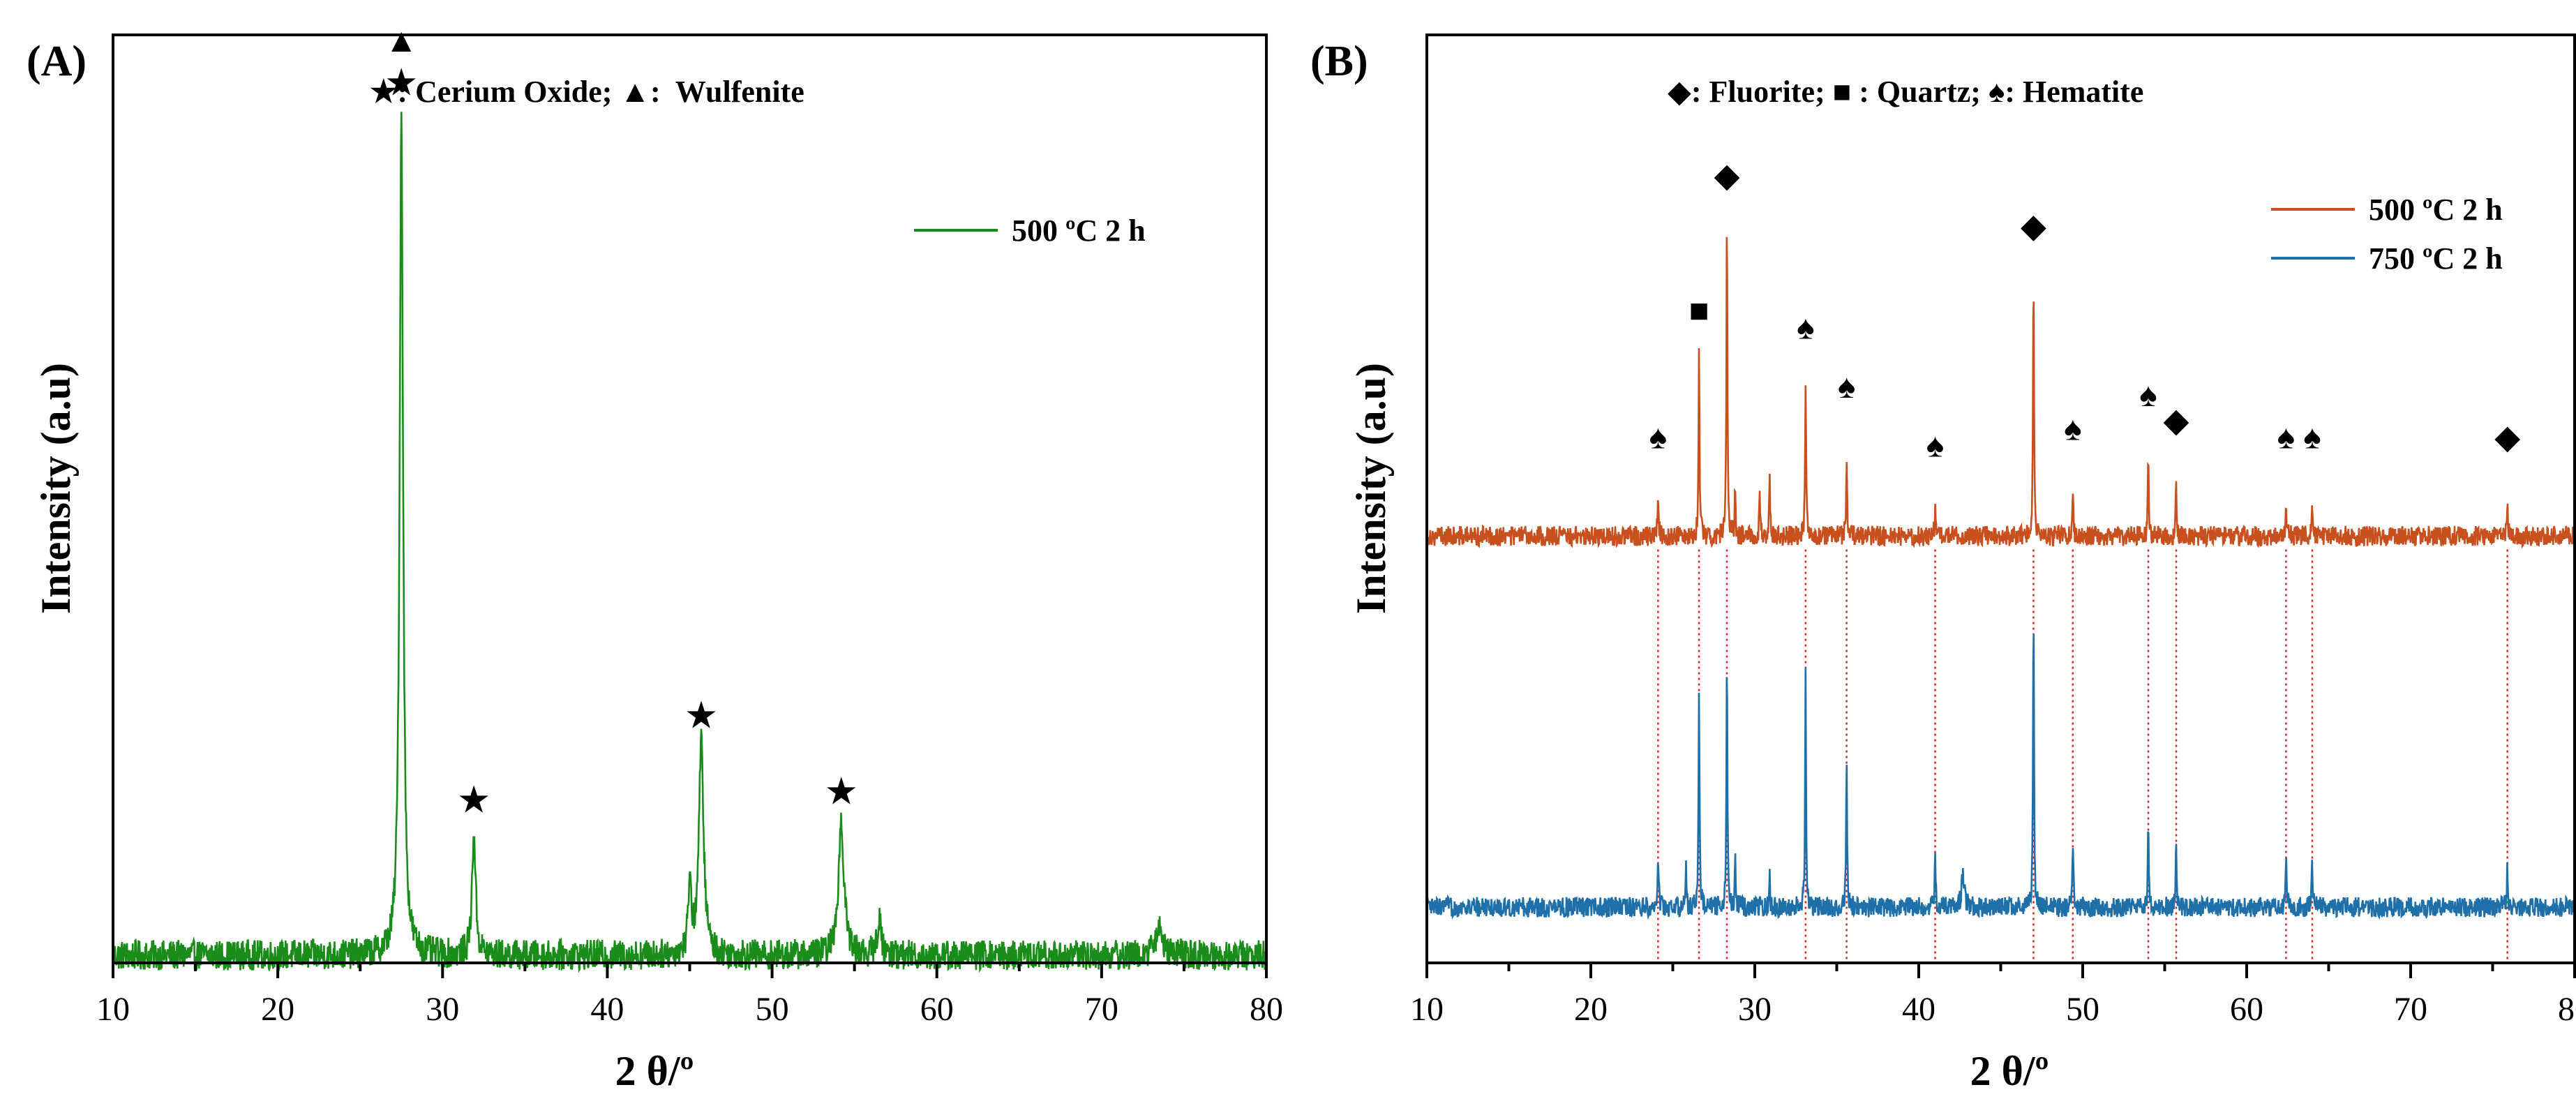 The image size is (2576, 1115). Describe the element at coordinates (727, 92) in the screenshot. I see `phase-label-wulfenite: : Wulfenite` at that location.